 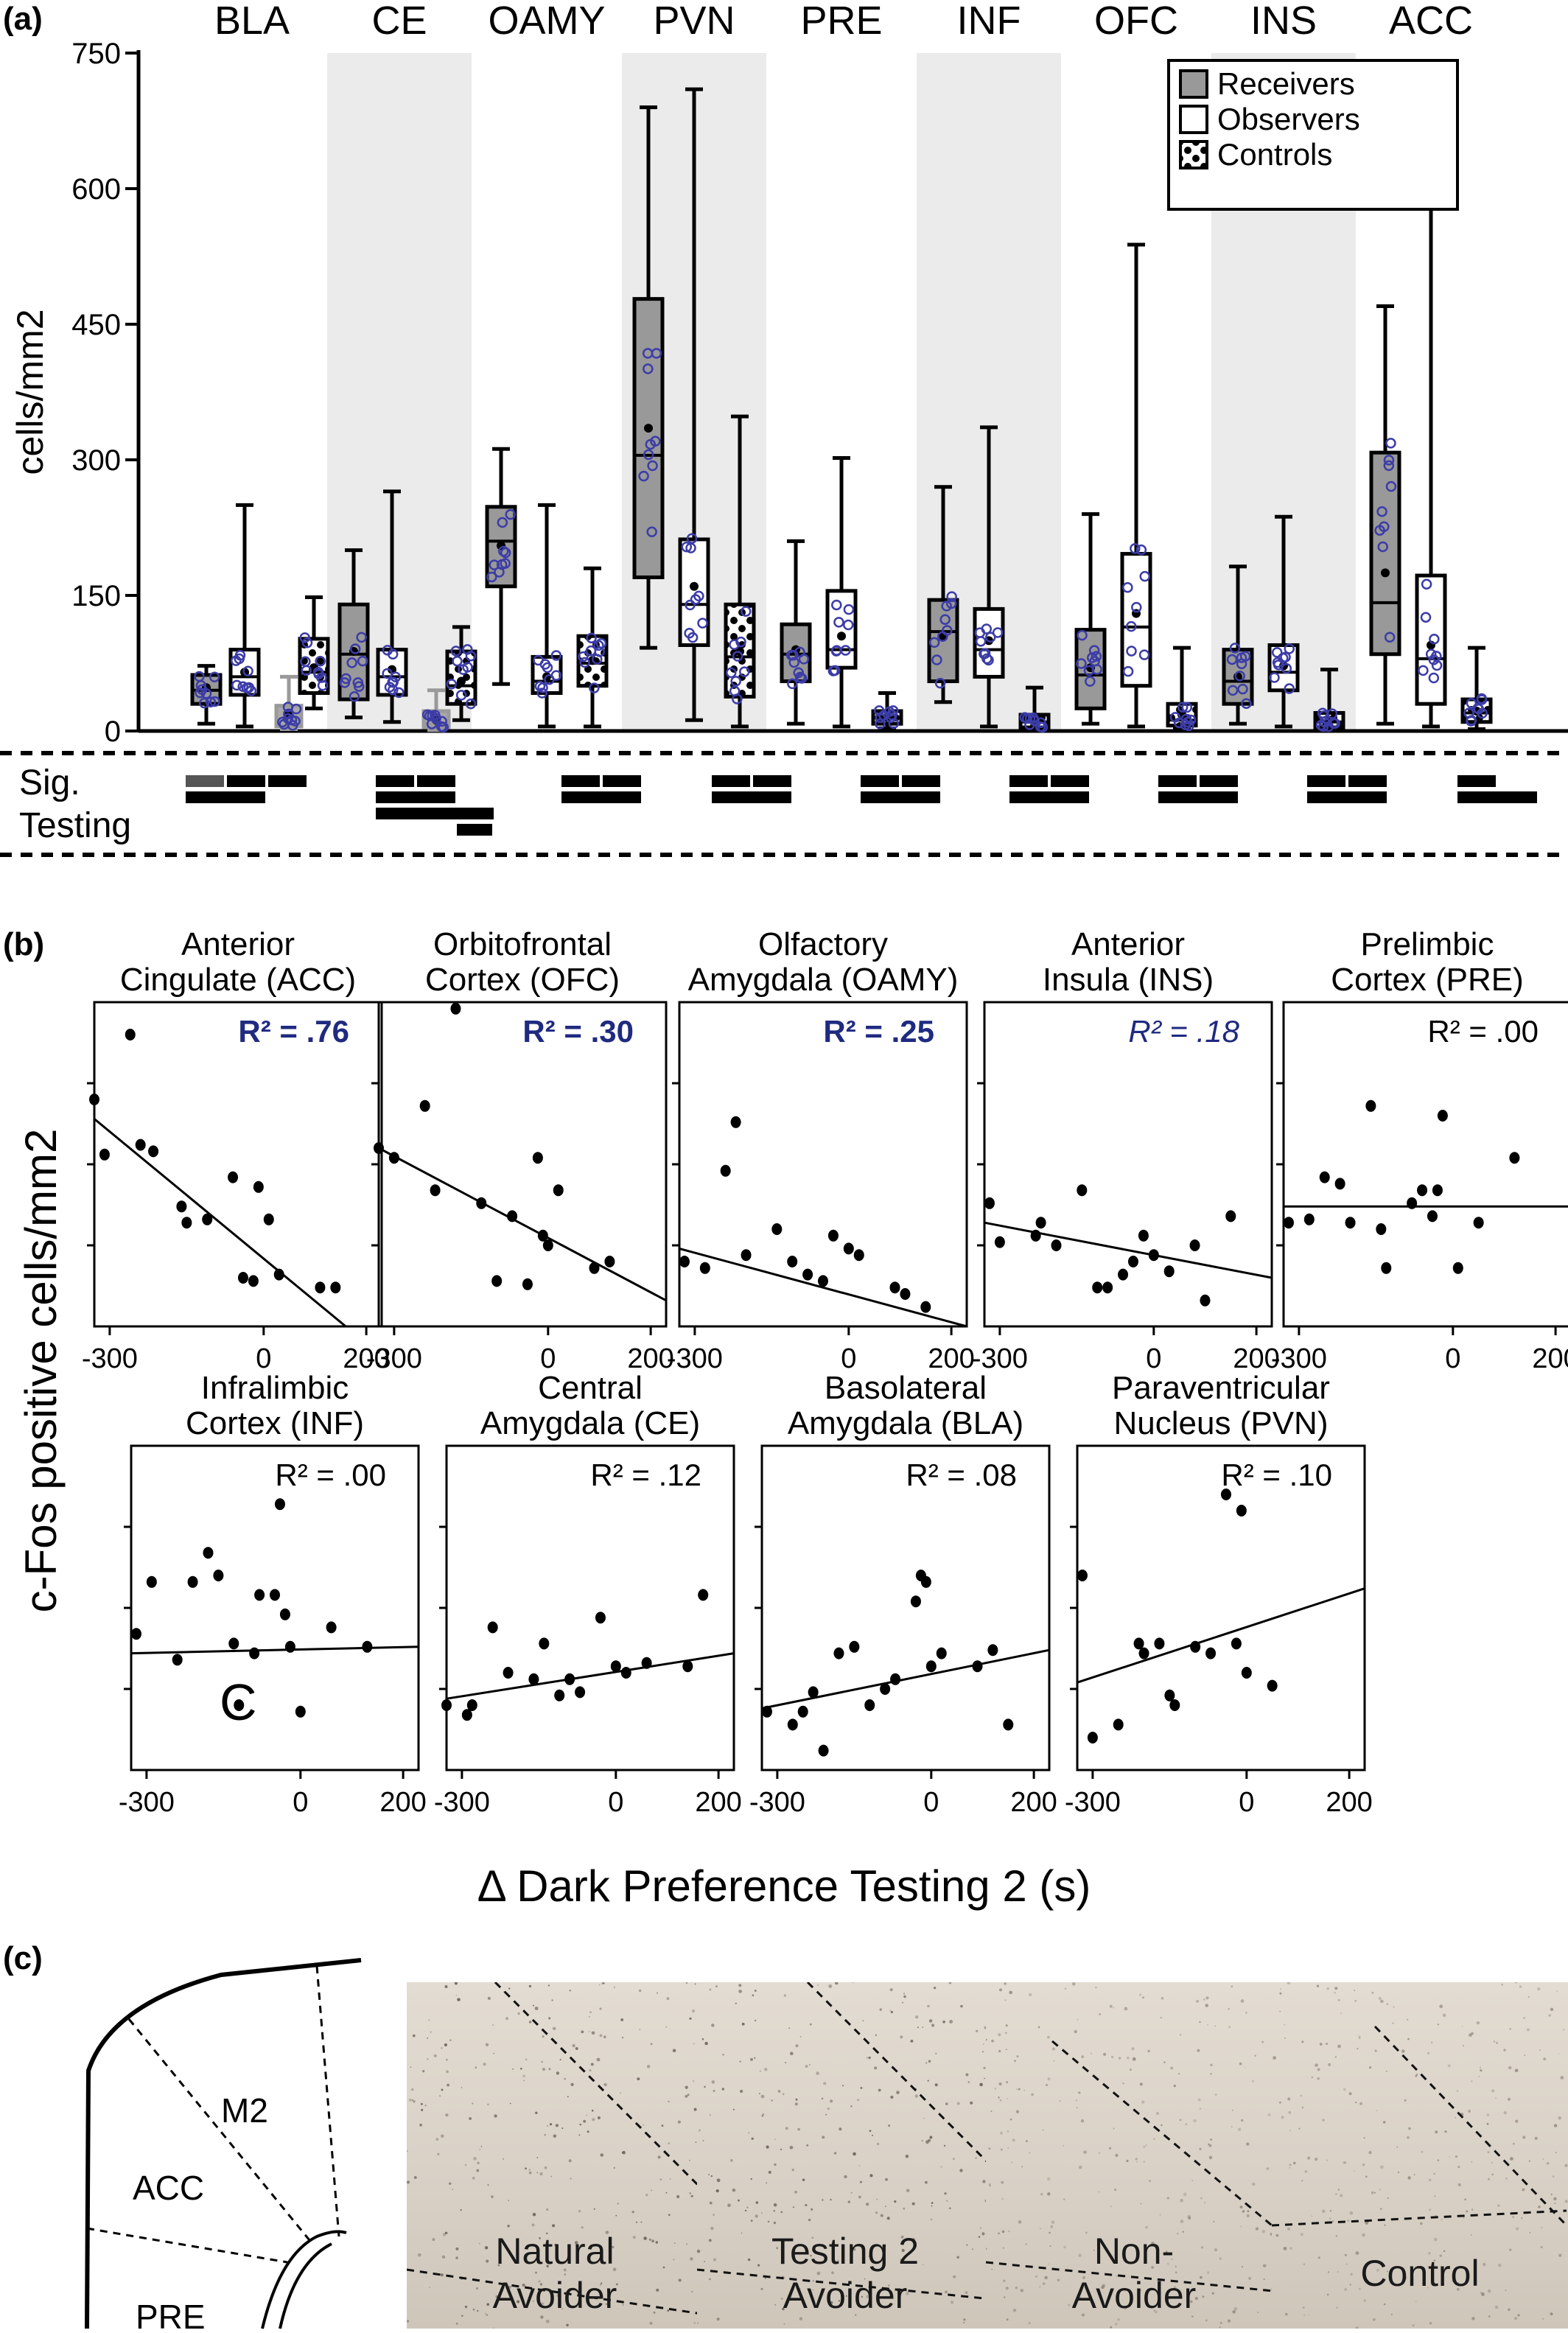 What do you see at coordinates (648, 428) in the screenshot?
I see `mean-marker` at bounding box center [648, 428].